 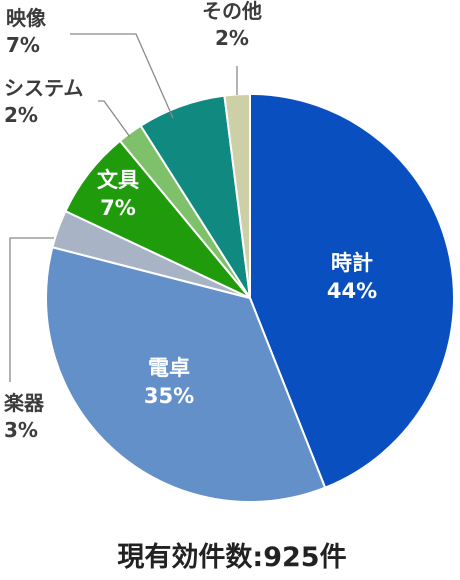 What do you see at coordinates (232, 11) in the screenshot?
I see `slice-label: その他` at bounding box center [232, 11].